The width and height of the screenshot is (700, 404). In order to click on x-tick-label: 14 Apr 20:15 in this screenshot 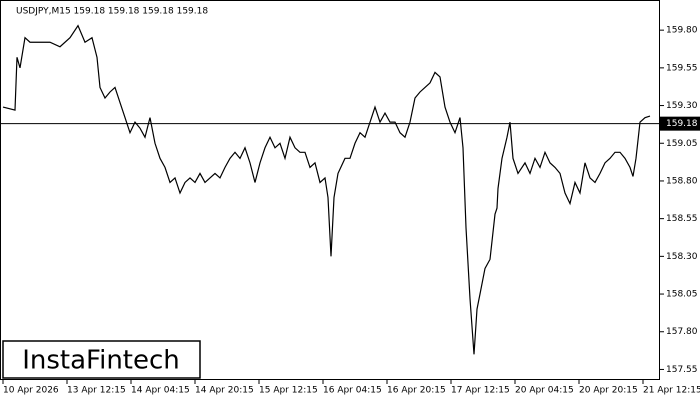, I will do `click(224, 391)`.